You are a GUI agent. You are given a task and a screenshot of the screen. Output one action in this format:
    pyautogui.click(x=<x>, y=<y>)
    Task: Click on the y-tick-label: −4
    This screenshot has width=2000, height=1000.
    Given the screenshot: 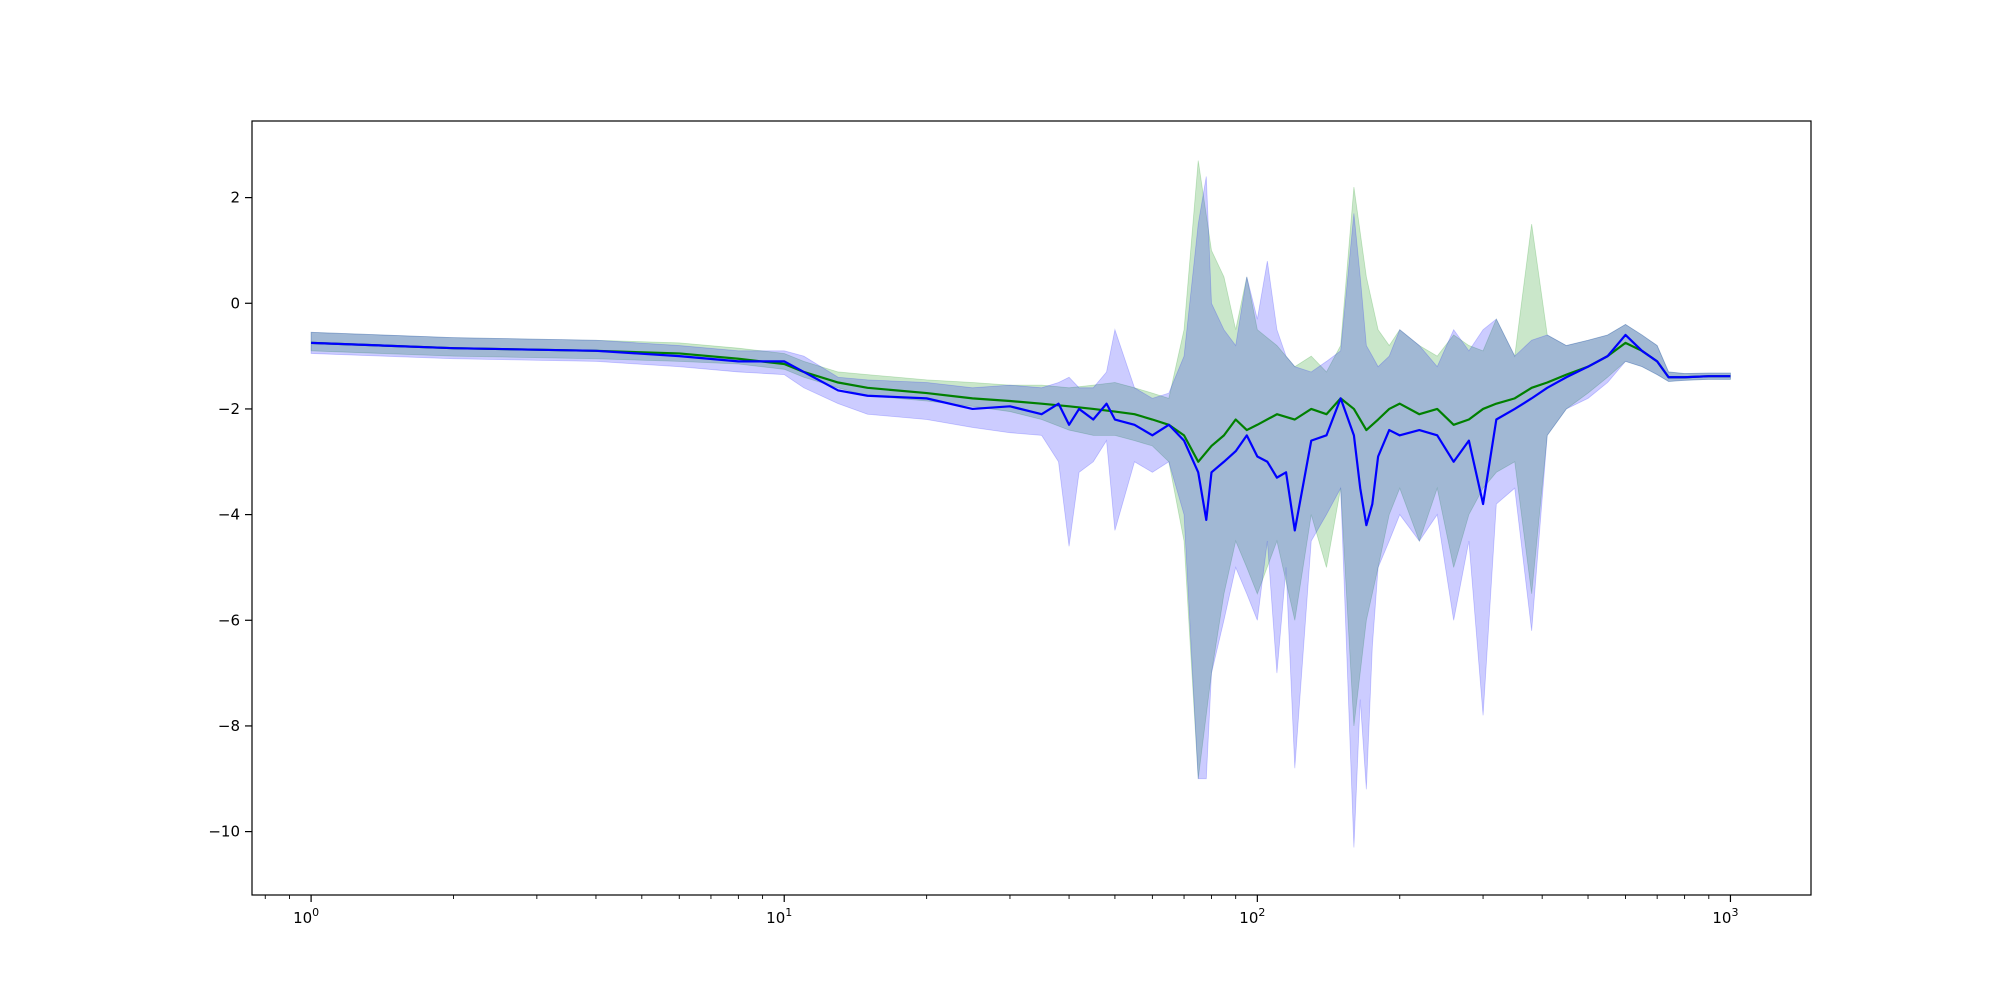 What is the action you would take?
    pyautogui.click(x=229, y=515)
    